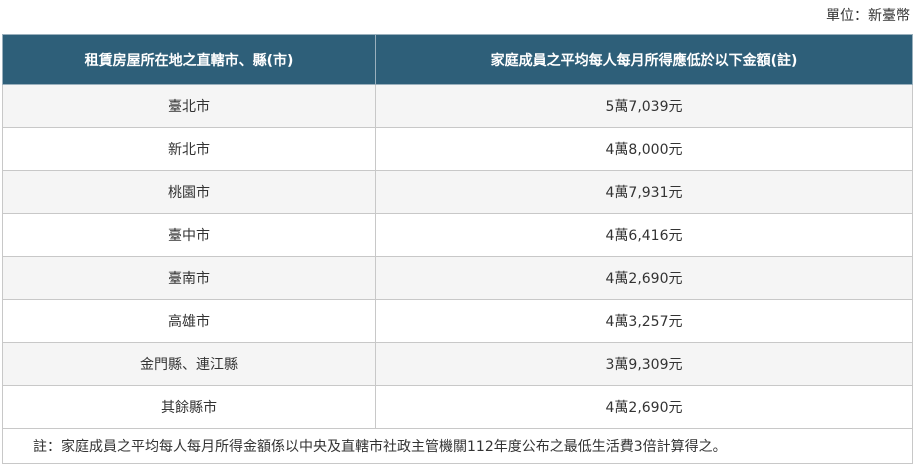 This screenshot has height=464, width=914. I want to click on table-row: 新北市 4萬8,000元, so click(457, 149).